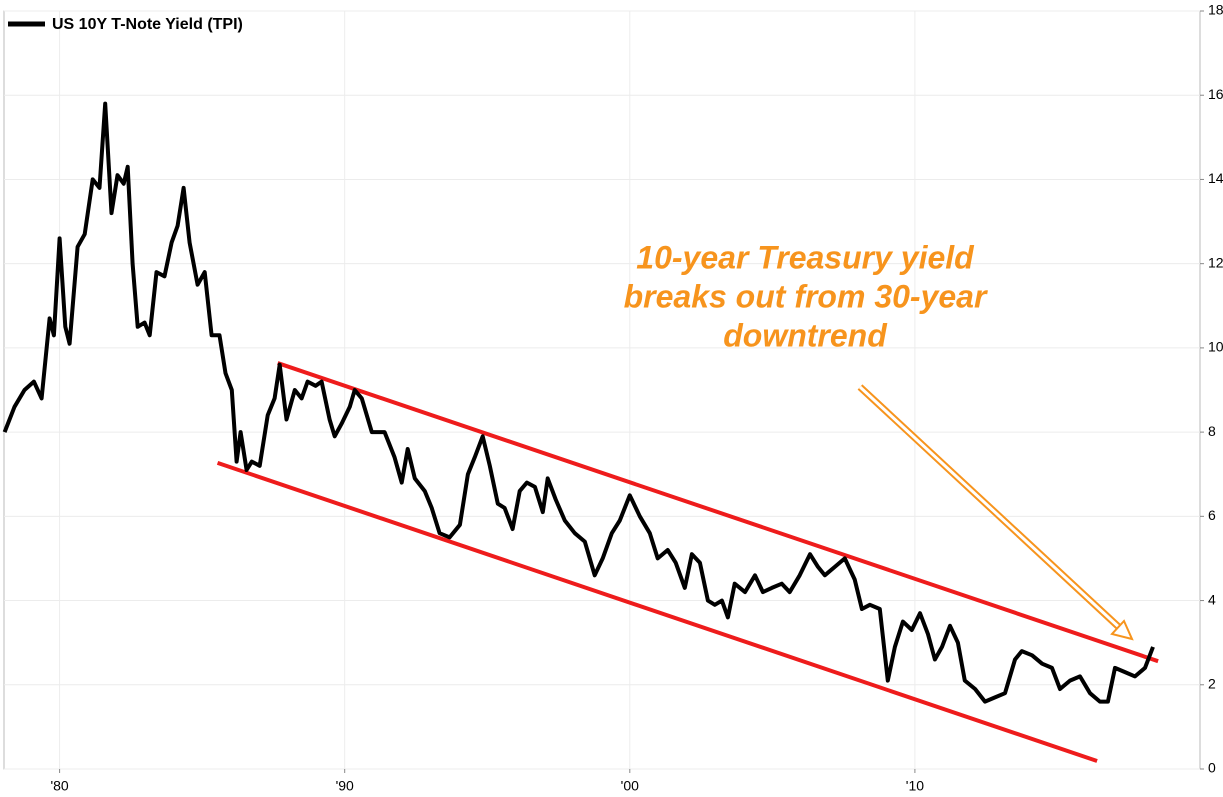 The height and width of the screenshot is (797, 1223). I want to click on y-tick-label: 8, so click(1212, 431).